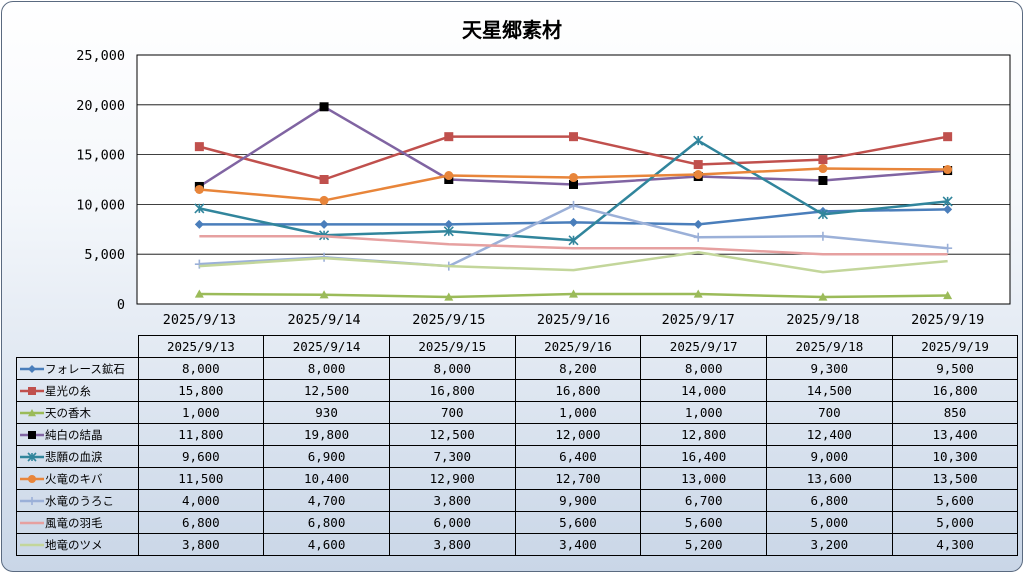 The image size is (1024, 573). I want to click on series-line, so click(573, 262).